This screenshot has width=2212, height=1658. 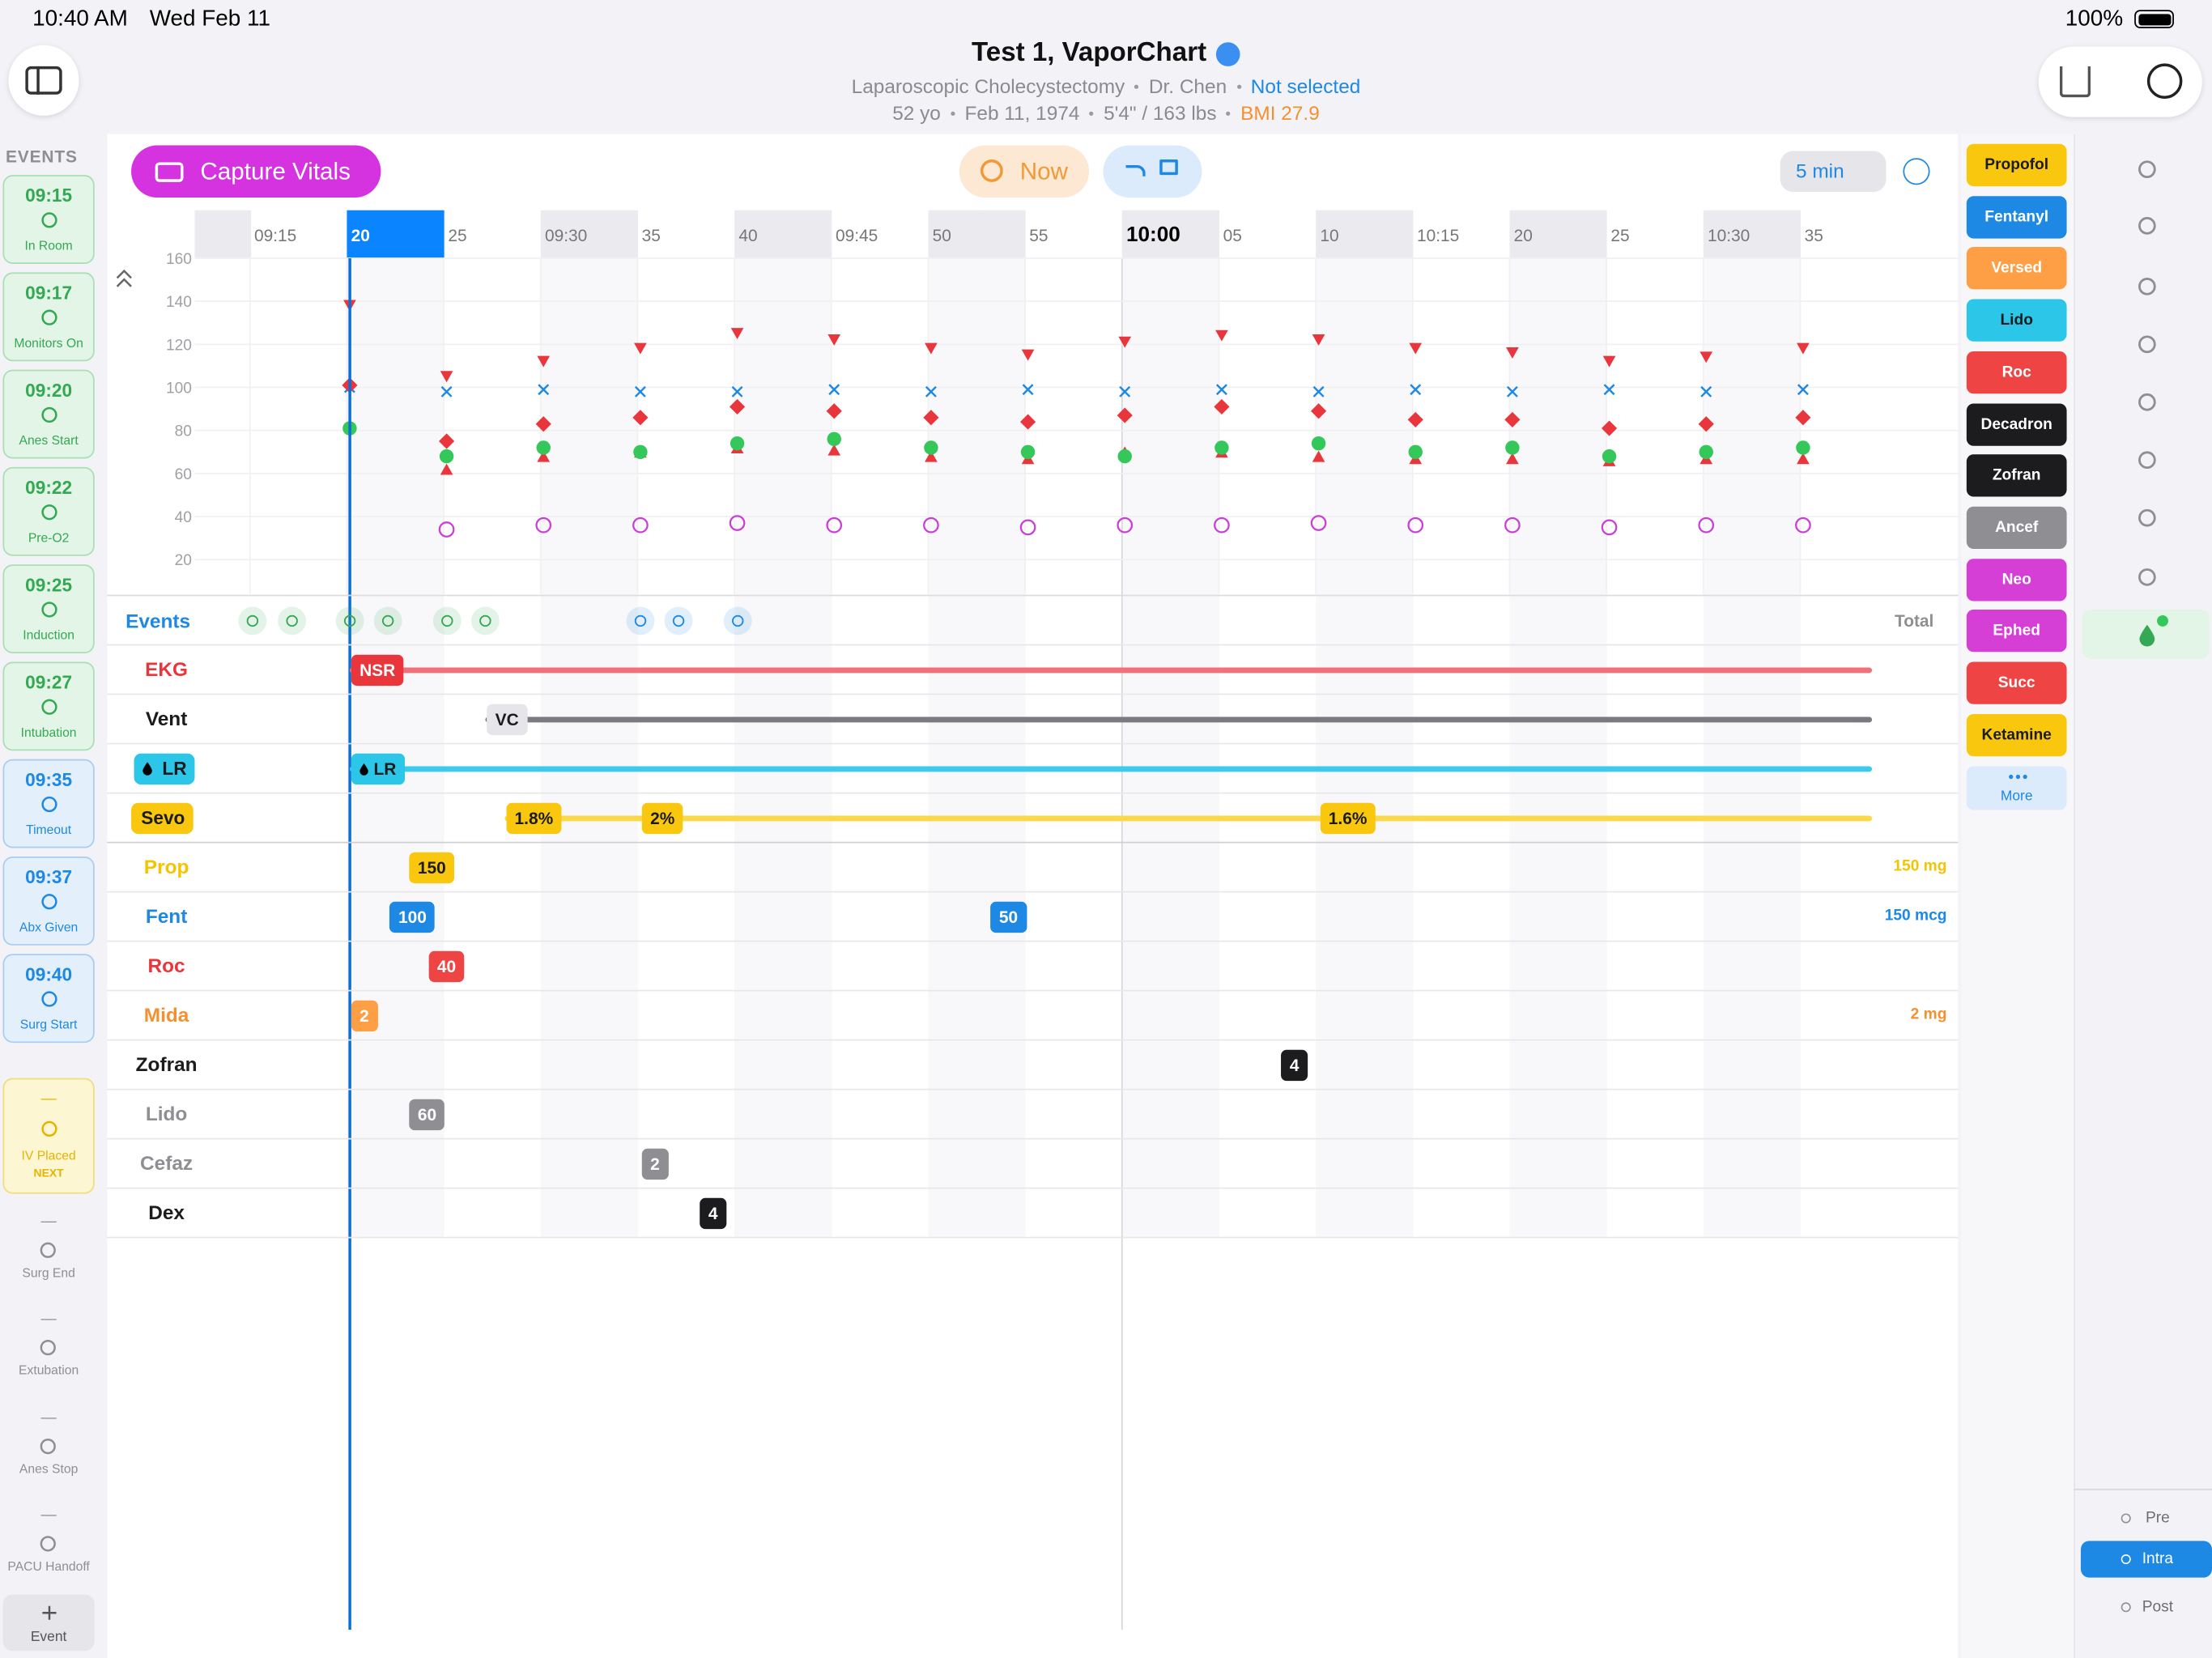 I want to click on y-tick-label: 120, so click(x=179, y=345).